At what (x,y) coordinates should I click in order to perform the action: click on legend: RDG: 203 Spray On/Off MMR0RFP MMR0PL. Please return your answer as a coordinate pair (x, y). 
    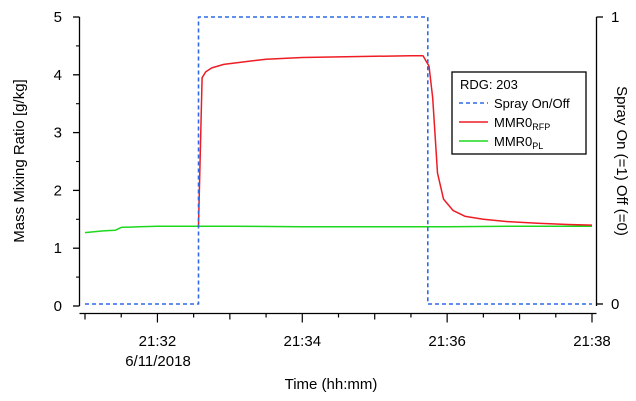
    Looking at the image, I should click on (519, 113).